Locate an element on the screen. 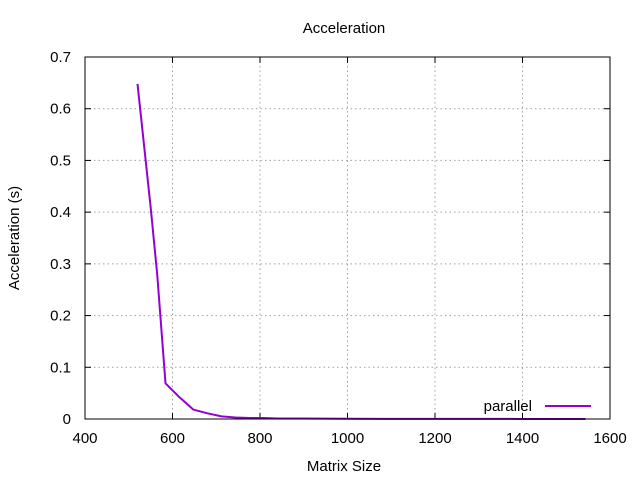 The width and height of the screenshot is (640, 480). y-tick-label: 0.6 is located at coordinates (60, 109).